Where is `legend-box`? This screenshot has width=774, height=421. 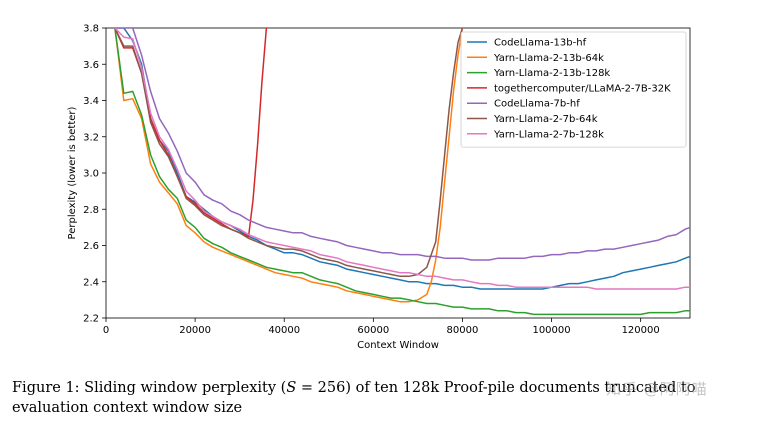 legend-box is located at coordinates (573, 89).